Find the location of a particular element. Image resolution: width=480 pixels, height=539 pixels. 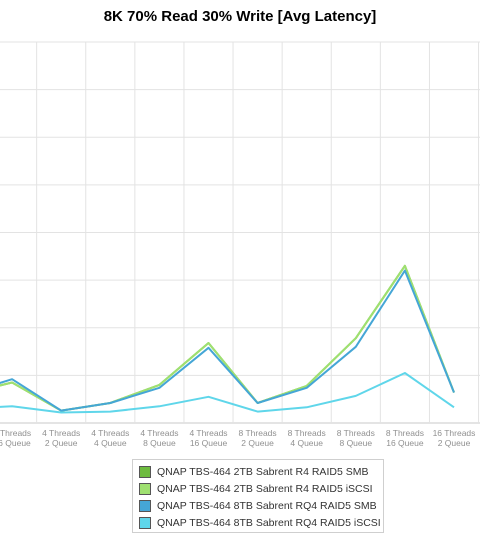

chart-title: 8K 70% Read 30% Write [Avg Latency] is located at coordinates (240, 16).